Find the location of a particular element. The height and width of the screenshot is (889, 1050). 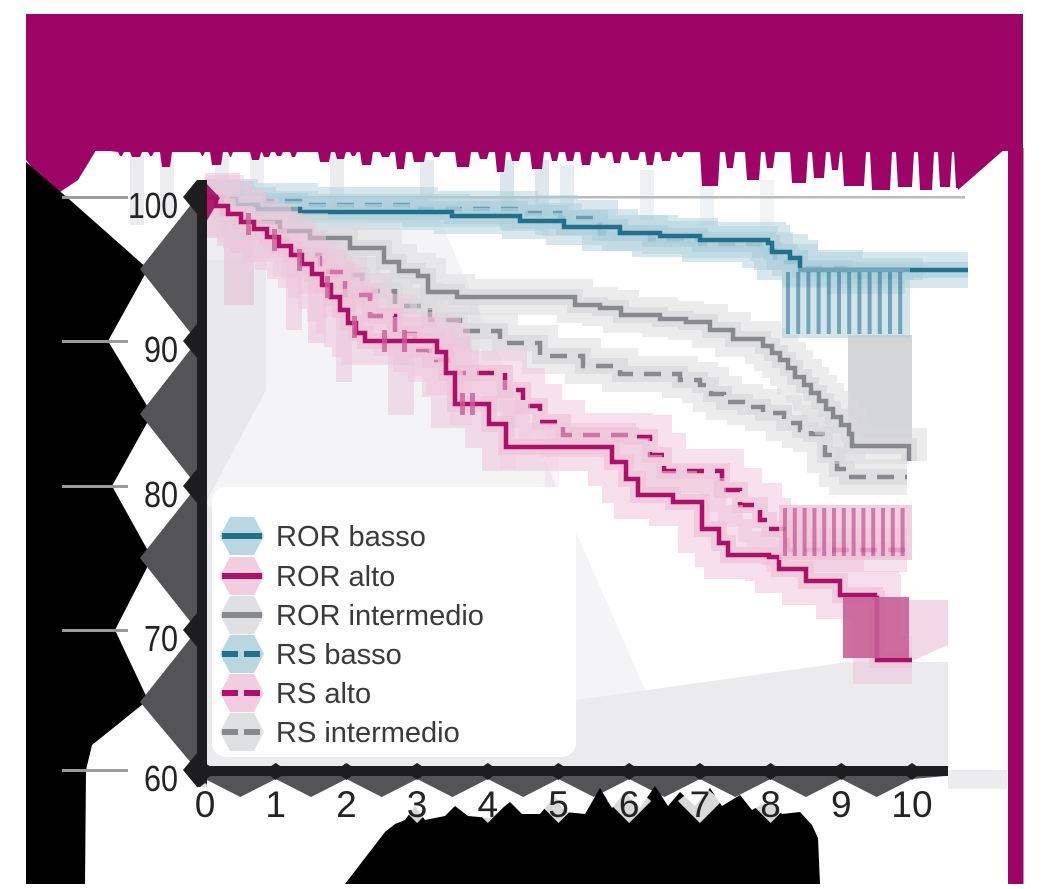

svg-text: RS intermedio is located at coordinates (368, 733).